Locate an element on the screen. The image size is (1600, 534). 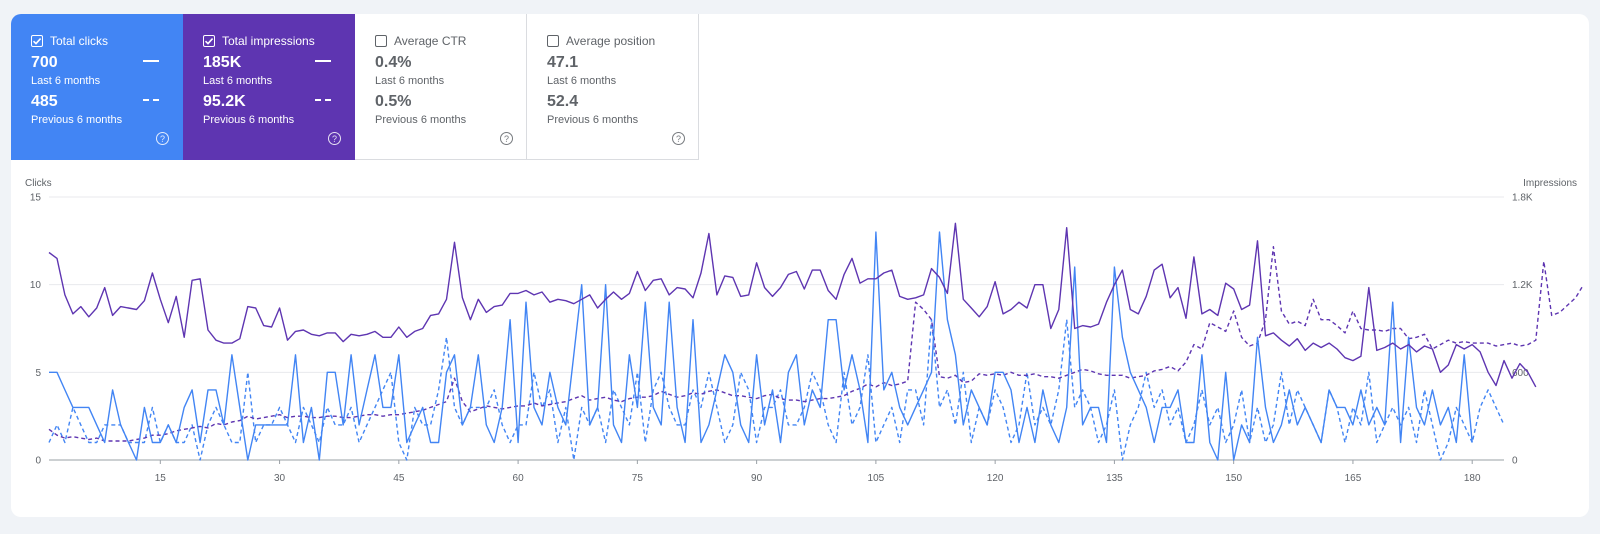
metric-label: Average position is located at coordinates (611, 41).